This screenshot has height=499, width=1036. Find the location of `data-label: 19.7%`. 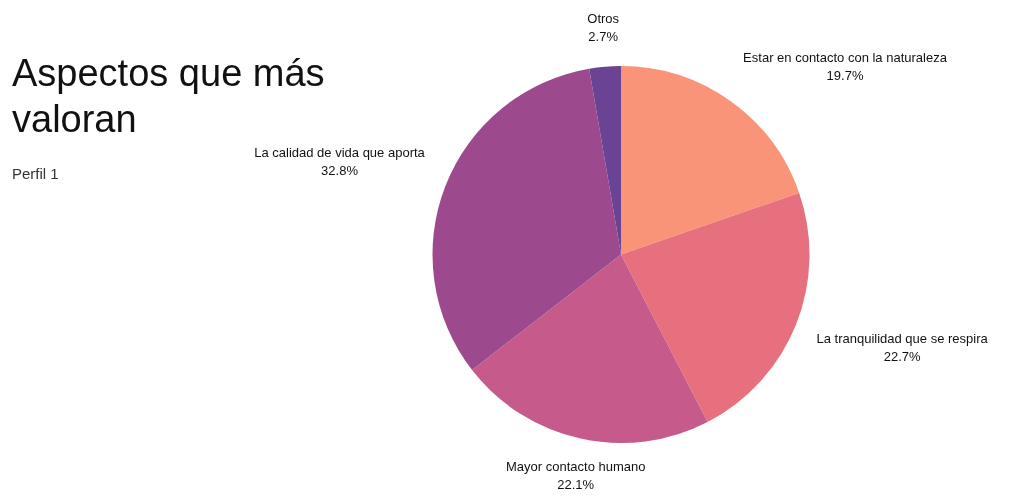

data-label: 19.7% is located at coordinates (845, 75).